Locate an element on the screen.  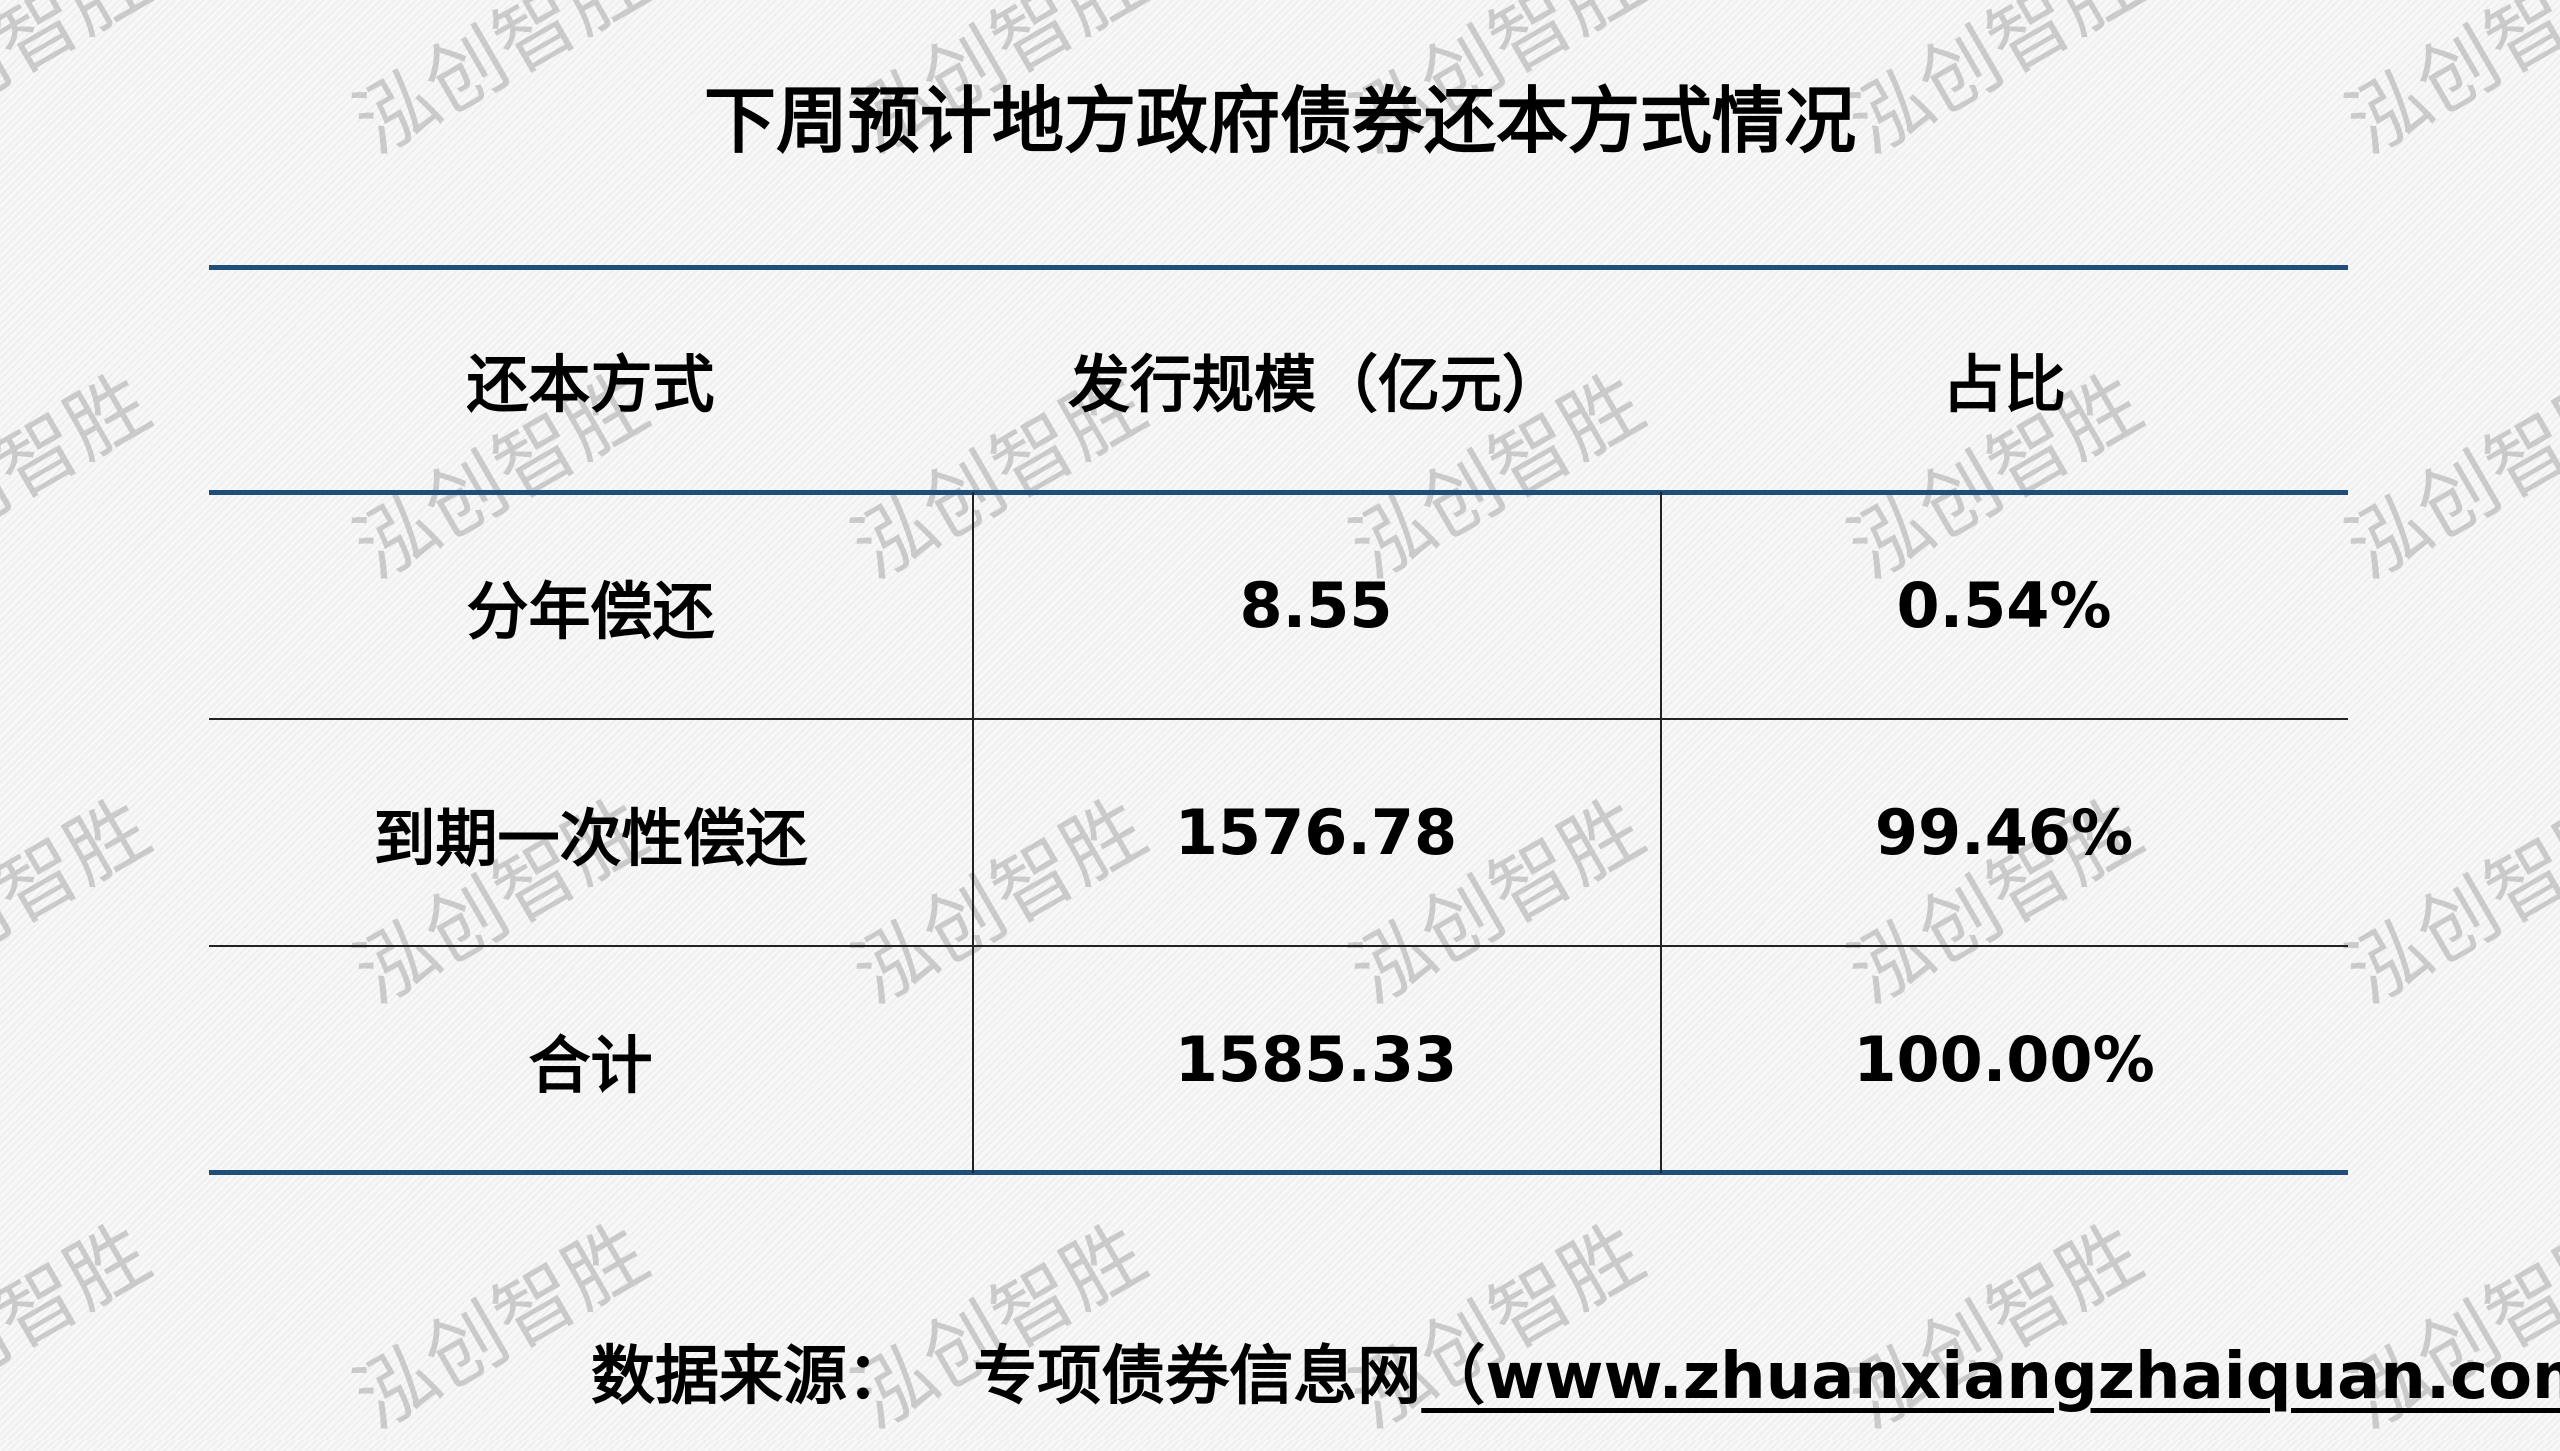
table-cell: 合计 is located at coordinates (590, 1065).